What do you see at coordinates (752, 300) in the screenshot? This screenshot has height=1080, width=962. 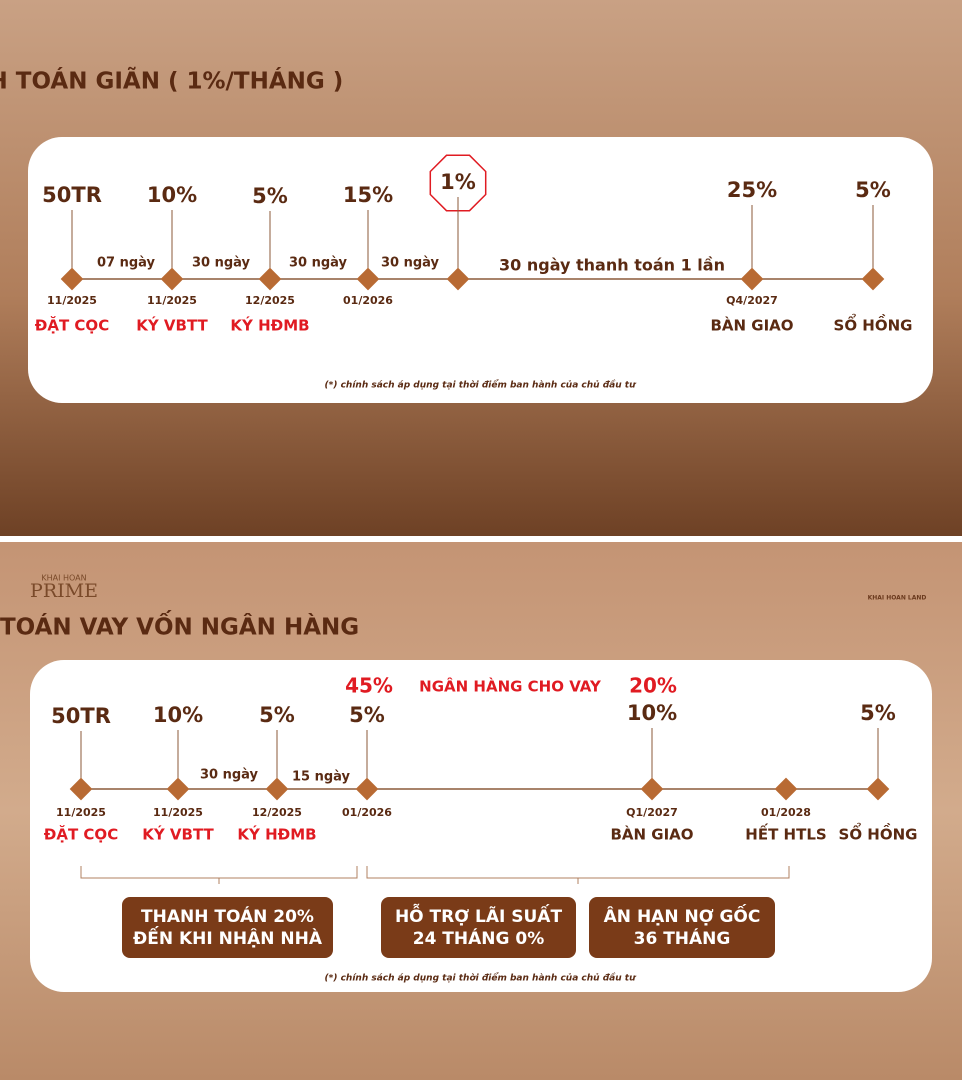 I see `milestone-date: Q4/2027` at bounding box center [752, 300].